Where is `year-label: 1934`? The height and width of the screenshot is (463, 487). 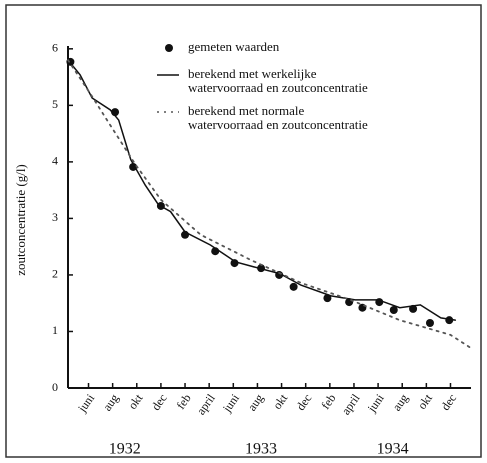
year-label: 1934 is located at coordinates (393, 449).